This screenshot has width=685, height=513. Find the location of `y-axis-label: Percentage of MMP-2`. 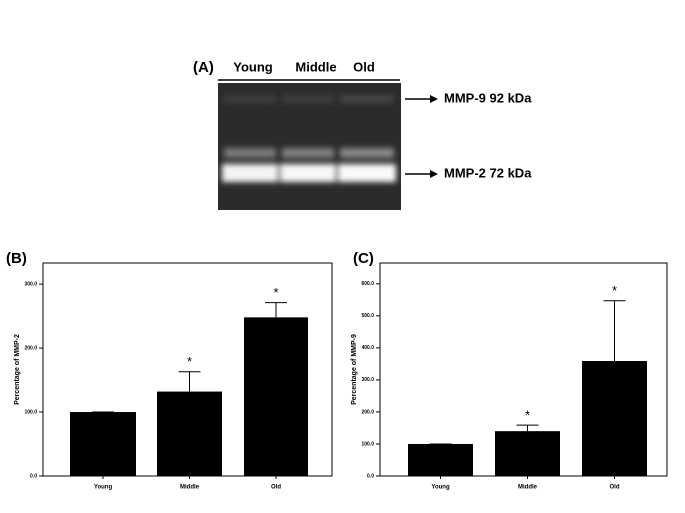

y-axis-label: Percentage of MMP-2 is located at coordinates (17, 369).